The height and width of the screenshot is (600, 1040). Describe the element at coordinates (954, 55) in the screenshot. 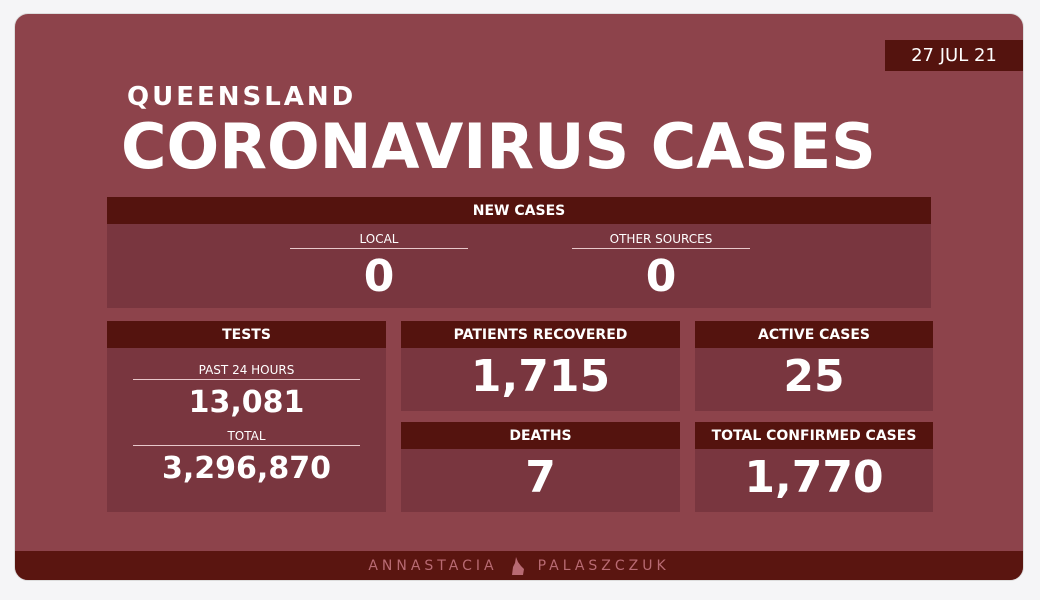

I see `date-badge: 27 JUL 21` at that location.